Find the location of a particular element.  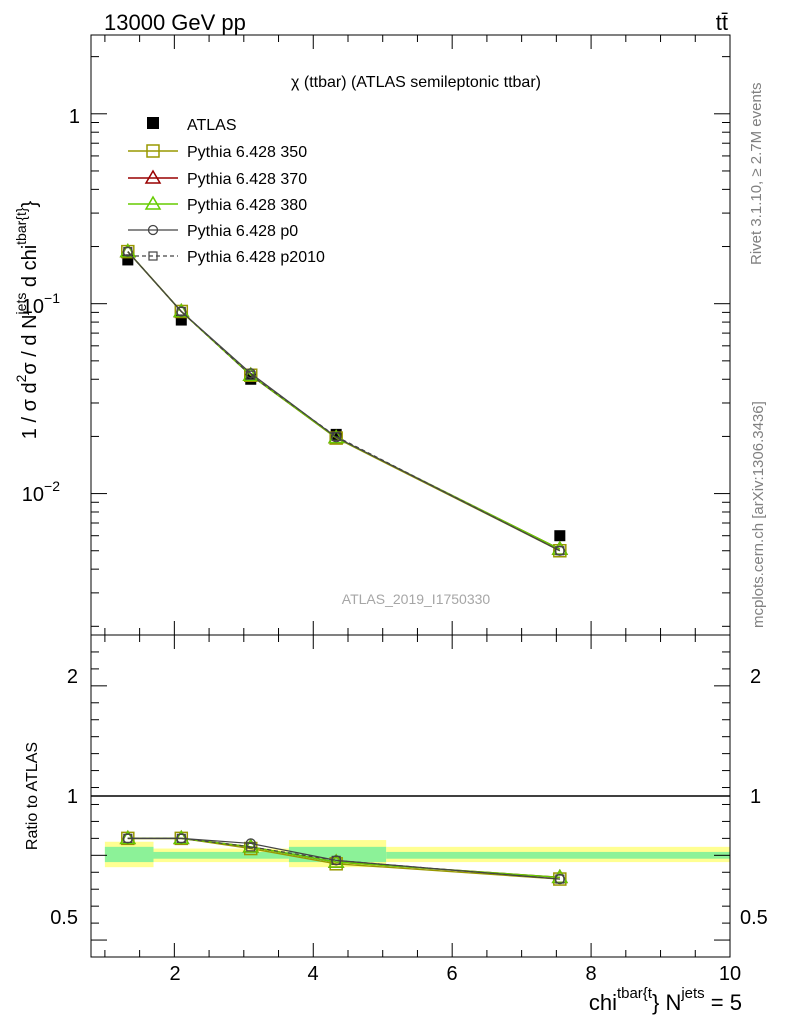

ratio-y-tick-label-right: 2 is located at coordinates (755, 677).